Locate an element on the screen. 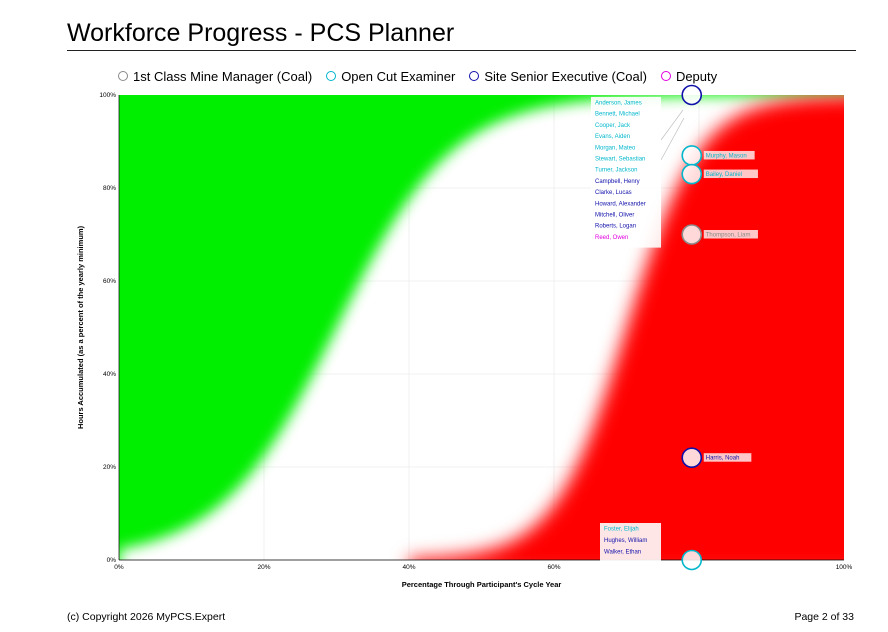 The width and height of the screenshot is (888, 632). legend-item-mine-manager: 1st Class Mine Manager (Coal) is located at coordinates (215, 76).